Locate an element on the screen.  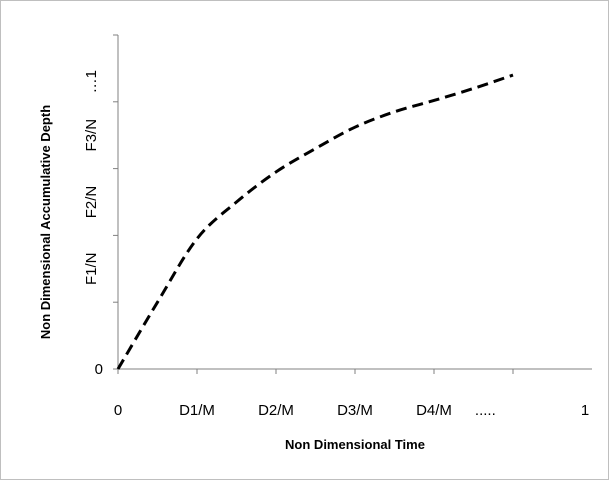
y-axis-title: Non Dimensional Accumulative Depth is located at coordinates (45, 222).